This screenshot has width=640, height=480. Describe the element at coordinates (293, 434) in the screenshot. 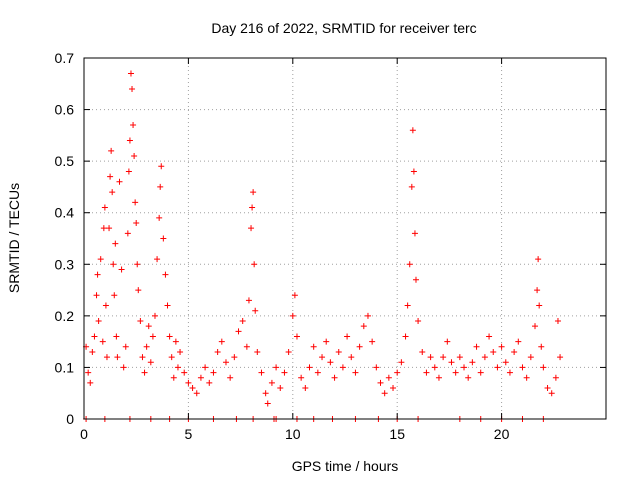

I see `x-tick-label: 10` at that location.